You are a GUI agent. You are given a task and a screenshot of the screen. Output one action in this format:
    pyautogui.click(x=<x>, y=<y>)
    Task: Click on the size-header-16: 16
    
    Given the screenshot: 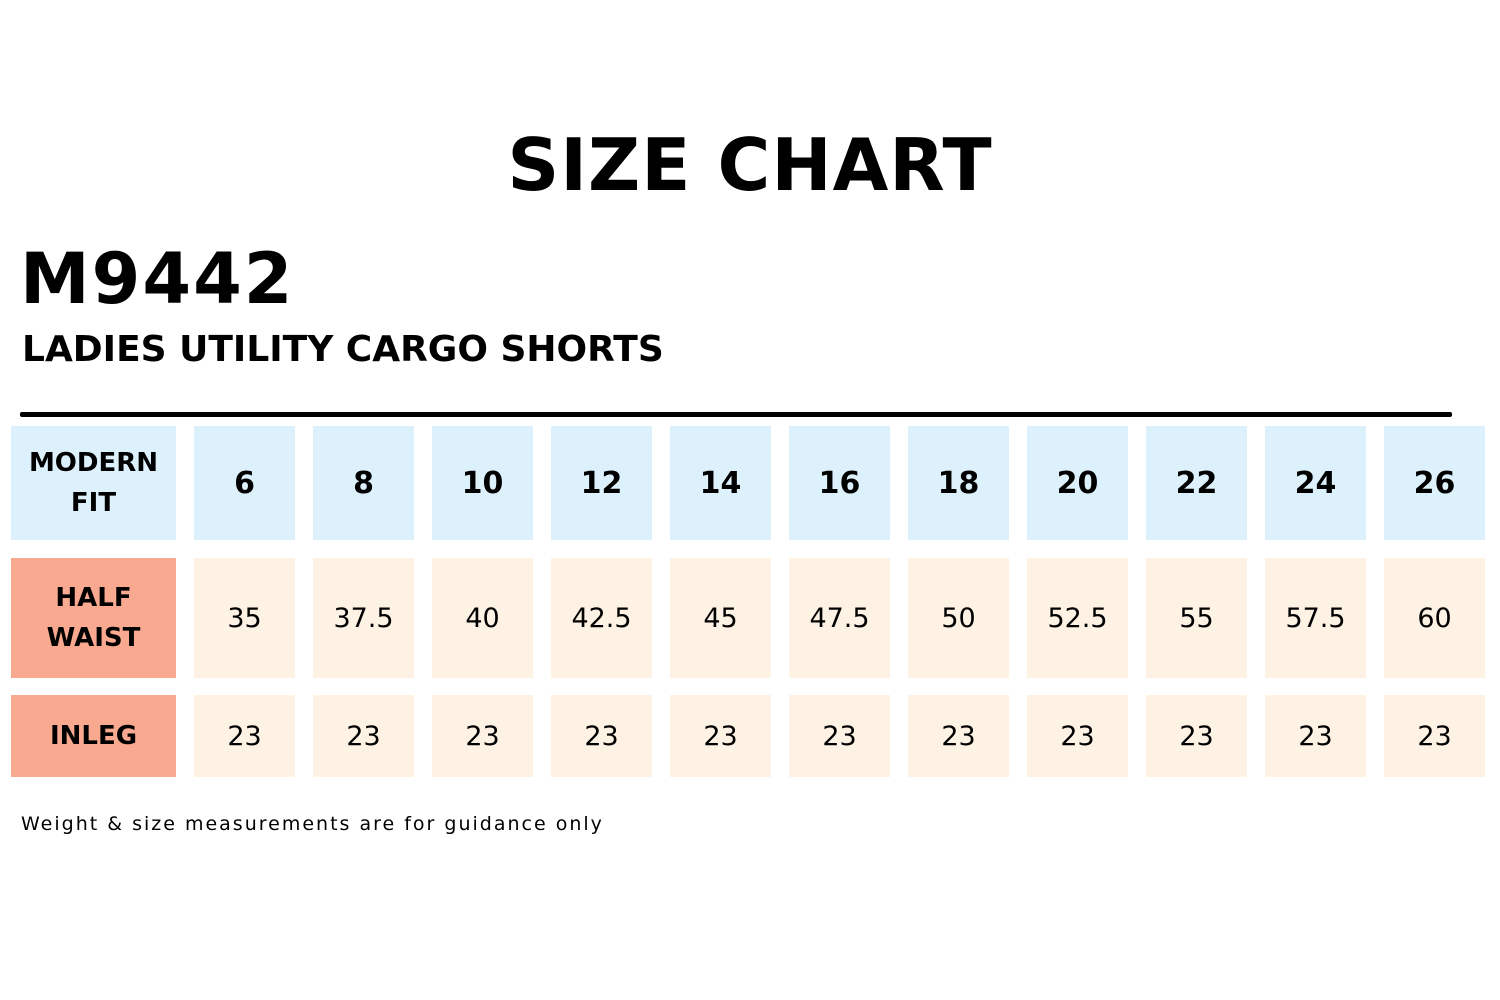 What is the action you would take?
    pyautogui.click(x=839, y=483)
    